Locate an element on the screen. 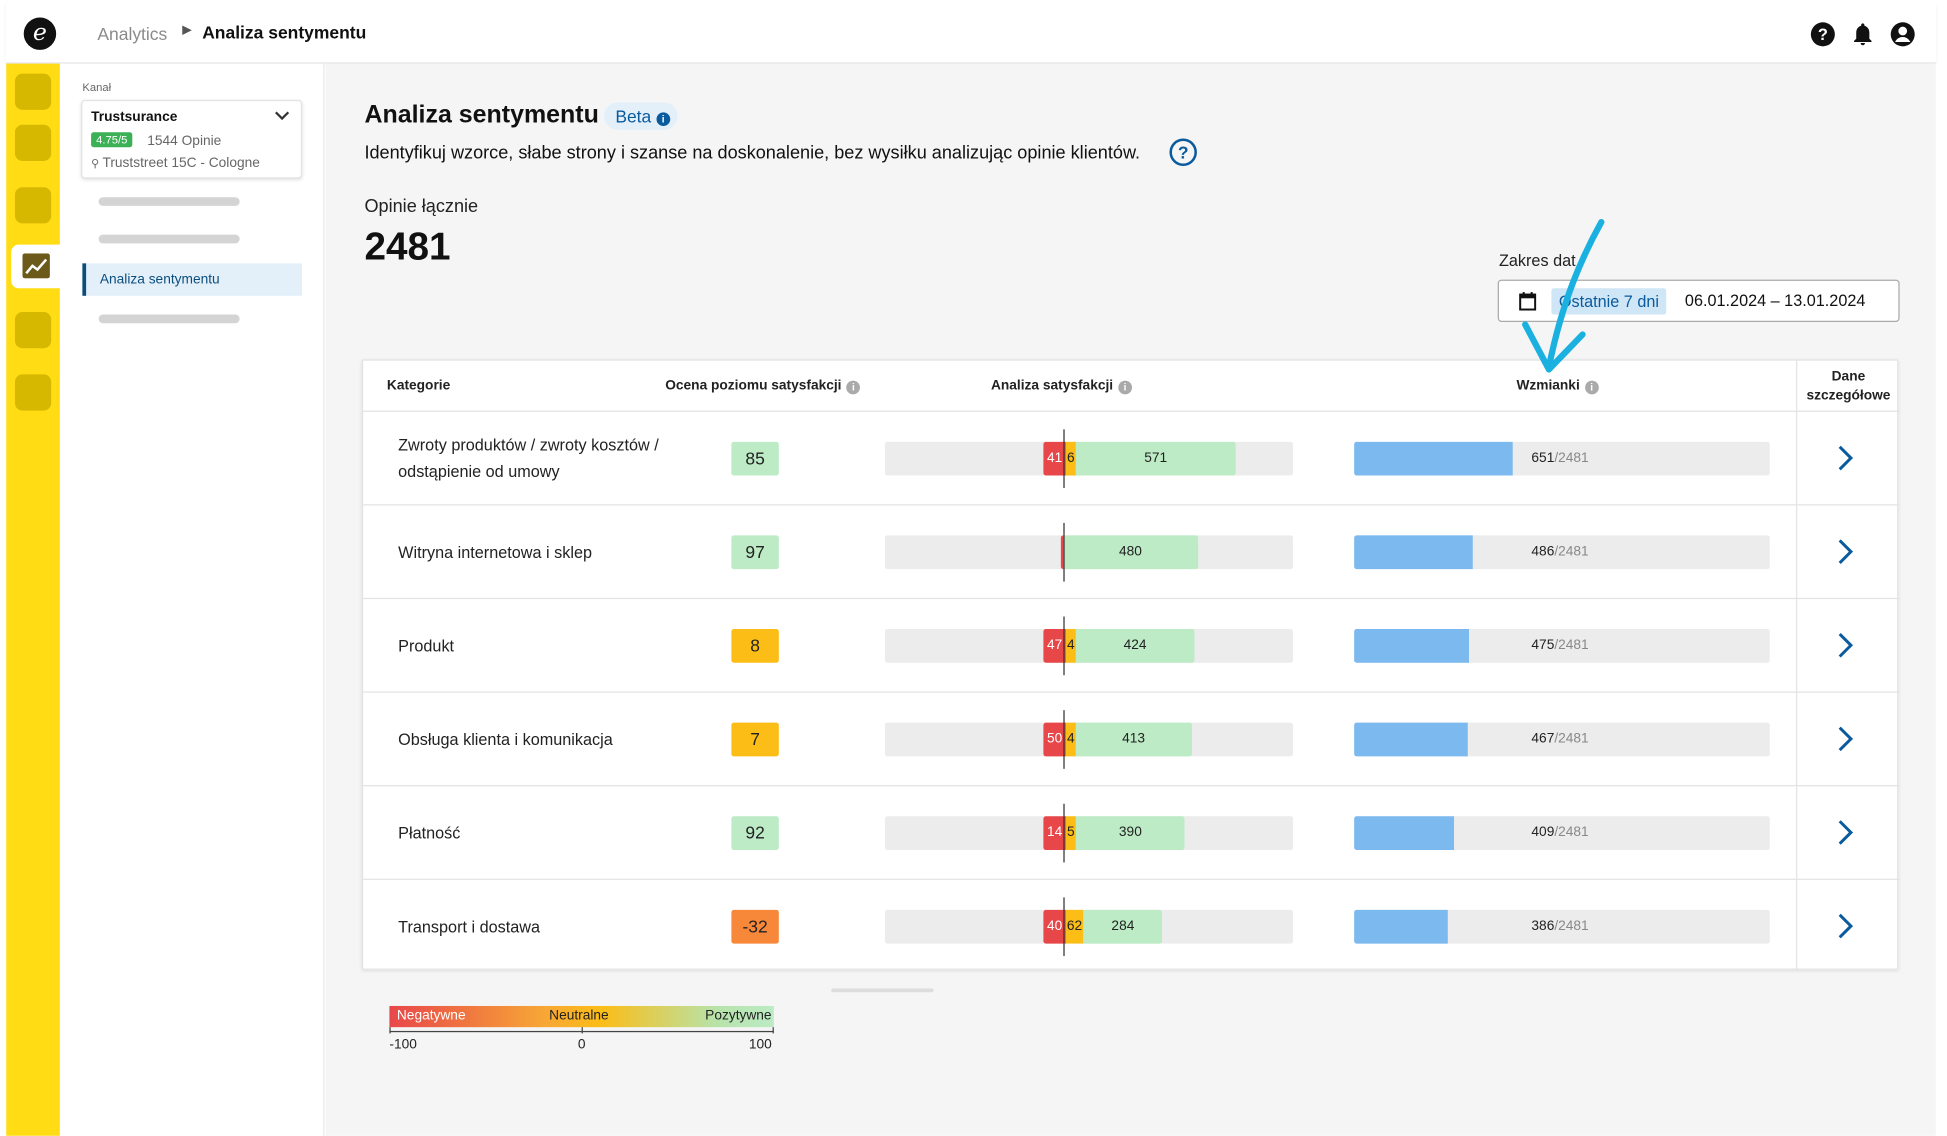 This screenshot has width=1947, height=1136. legend-mid: 0 is located at coordinates (581, 1045).